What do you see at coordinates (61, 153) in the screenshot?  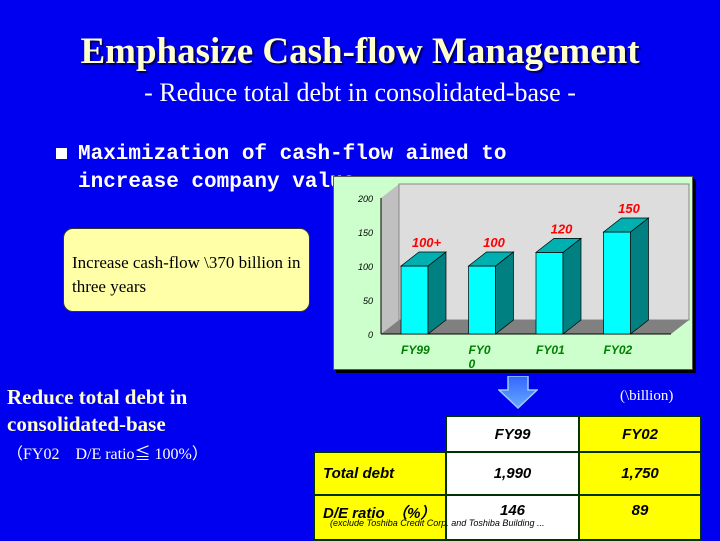 I see `square-bullet-icon` at bounding box center [61, 153].